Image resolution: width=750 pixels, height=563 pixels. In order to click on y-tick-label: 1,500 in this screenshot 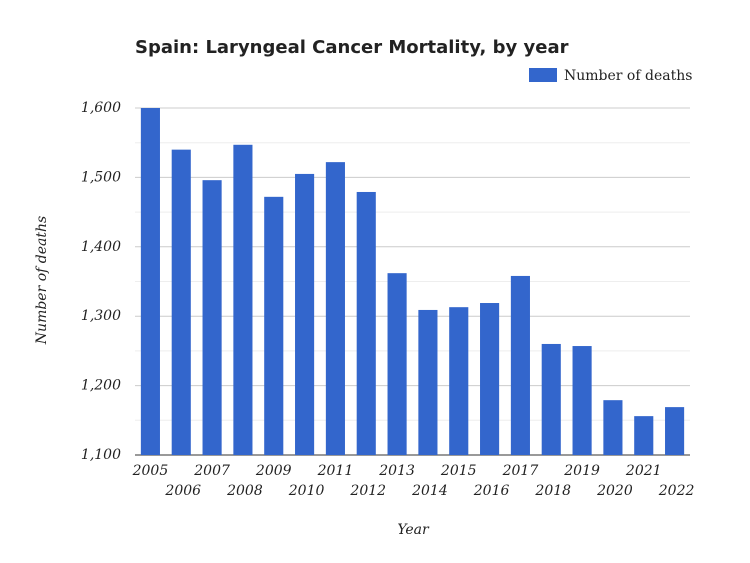, I will do `click(101, 177)`.